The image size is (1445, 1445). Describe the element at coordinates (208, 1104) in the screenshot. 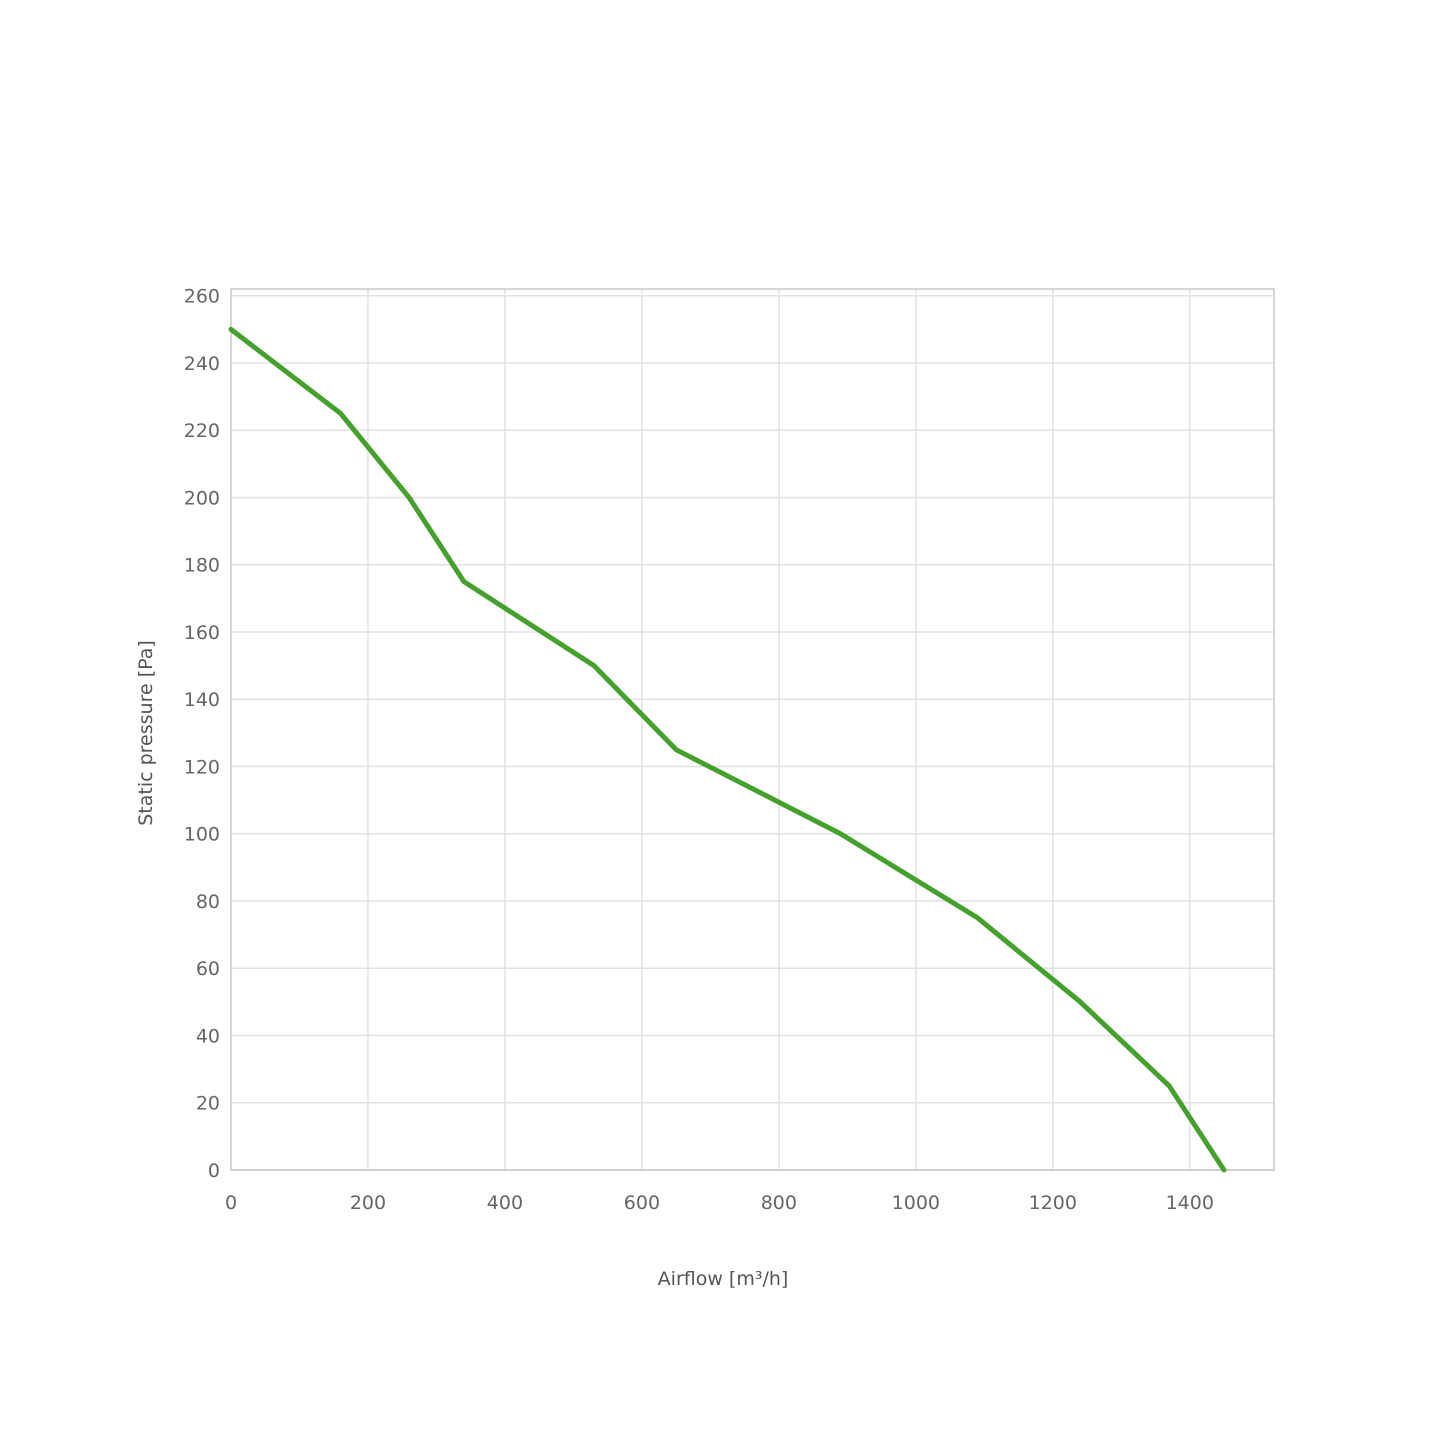

I see `y-tick-label: 20` at that location.